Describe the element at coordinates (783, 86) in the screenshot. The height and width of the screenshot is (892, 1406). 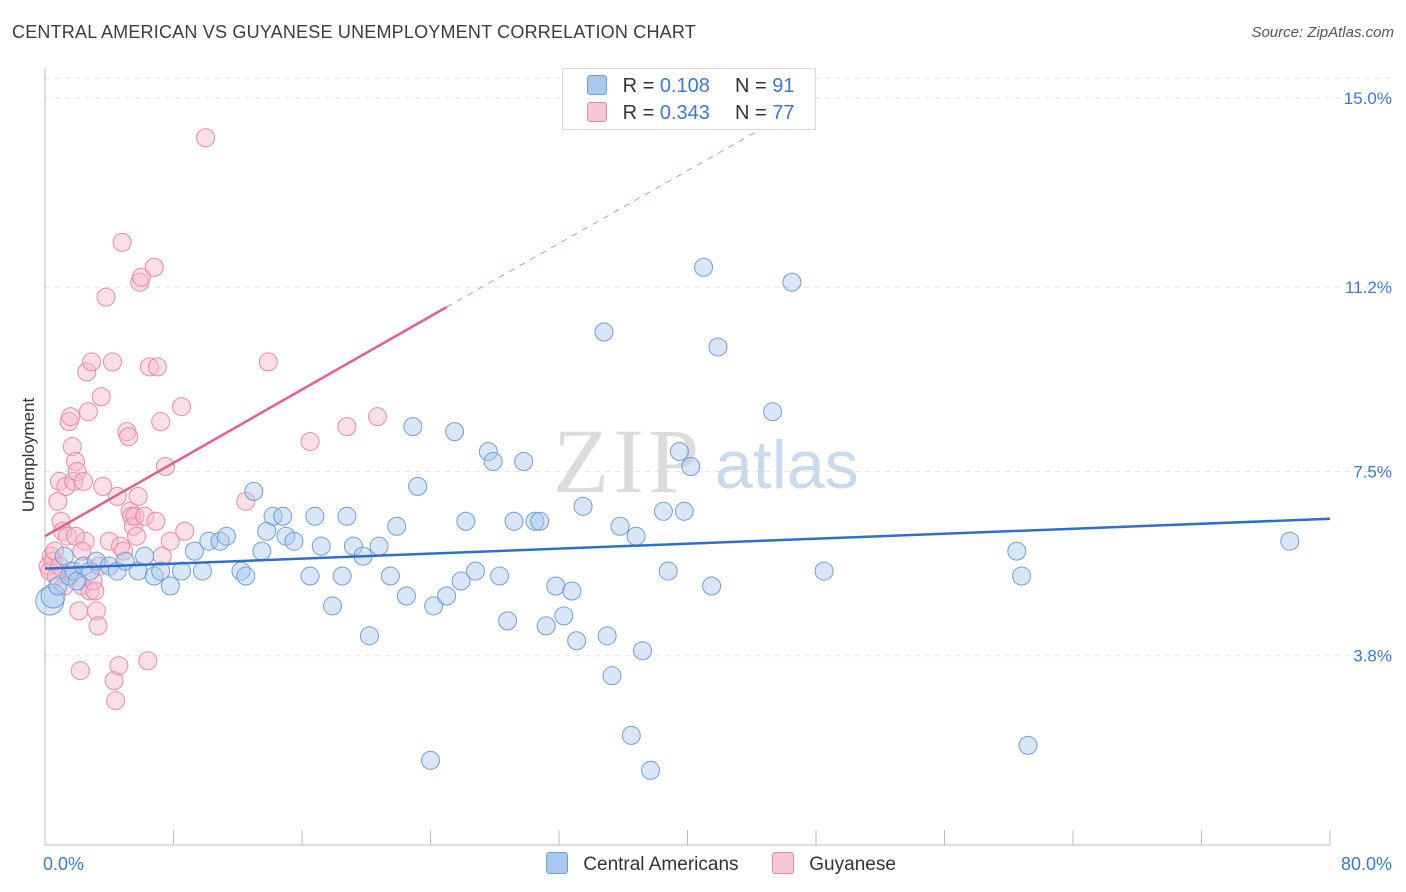
I see `legend-n-value: 91` at that location.